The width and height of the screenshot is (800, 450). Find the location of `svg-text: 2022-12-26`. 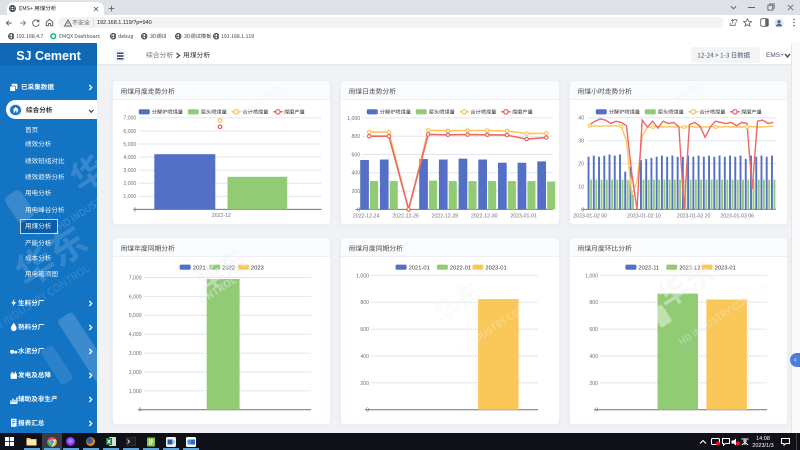

svg-text: 2022-12-26 is located at coordinates (406, 217).